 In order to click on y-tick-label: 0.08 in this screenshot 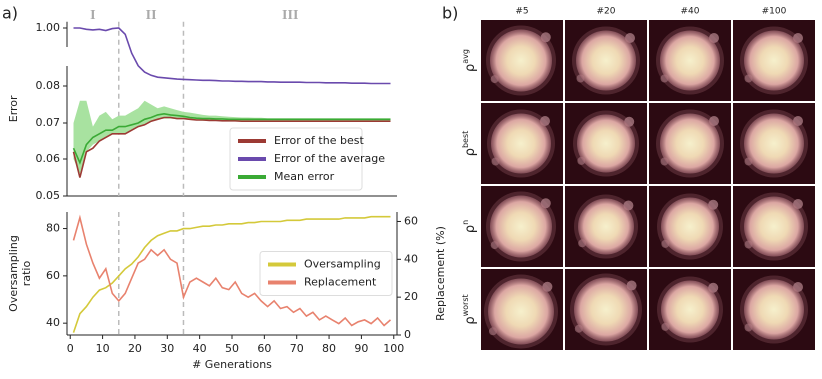, I will do `click(48, 85)`.